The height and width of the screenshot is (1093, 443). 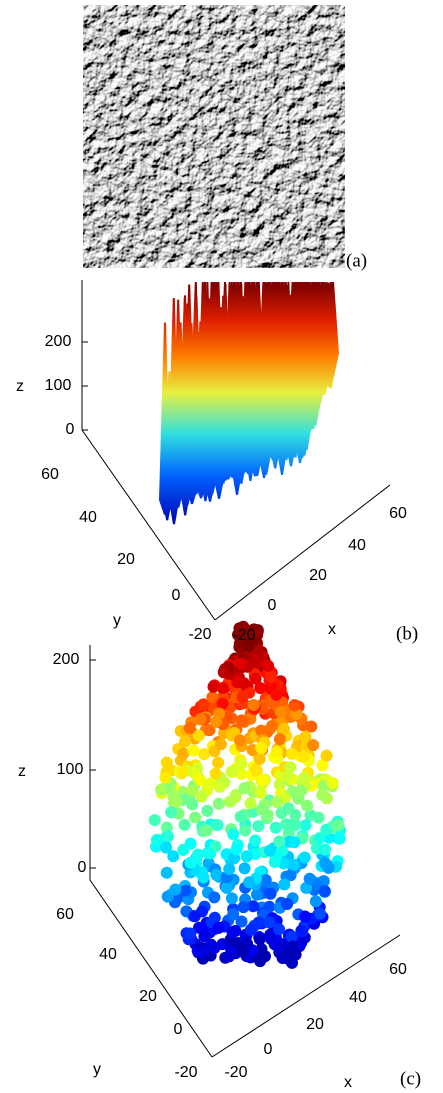 What do you see at coordinates (302, 552) in the screenshot?
I see `x-axis` at bounding box center [302, 552].